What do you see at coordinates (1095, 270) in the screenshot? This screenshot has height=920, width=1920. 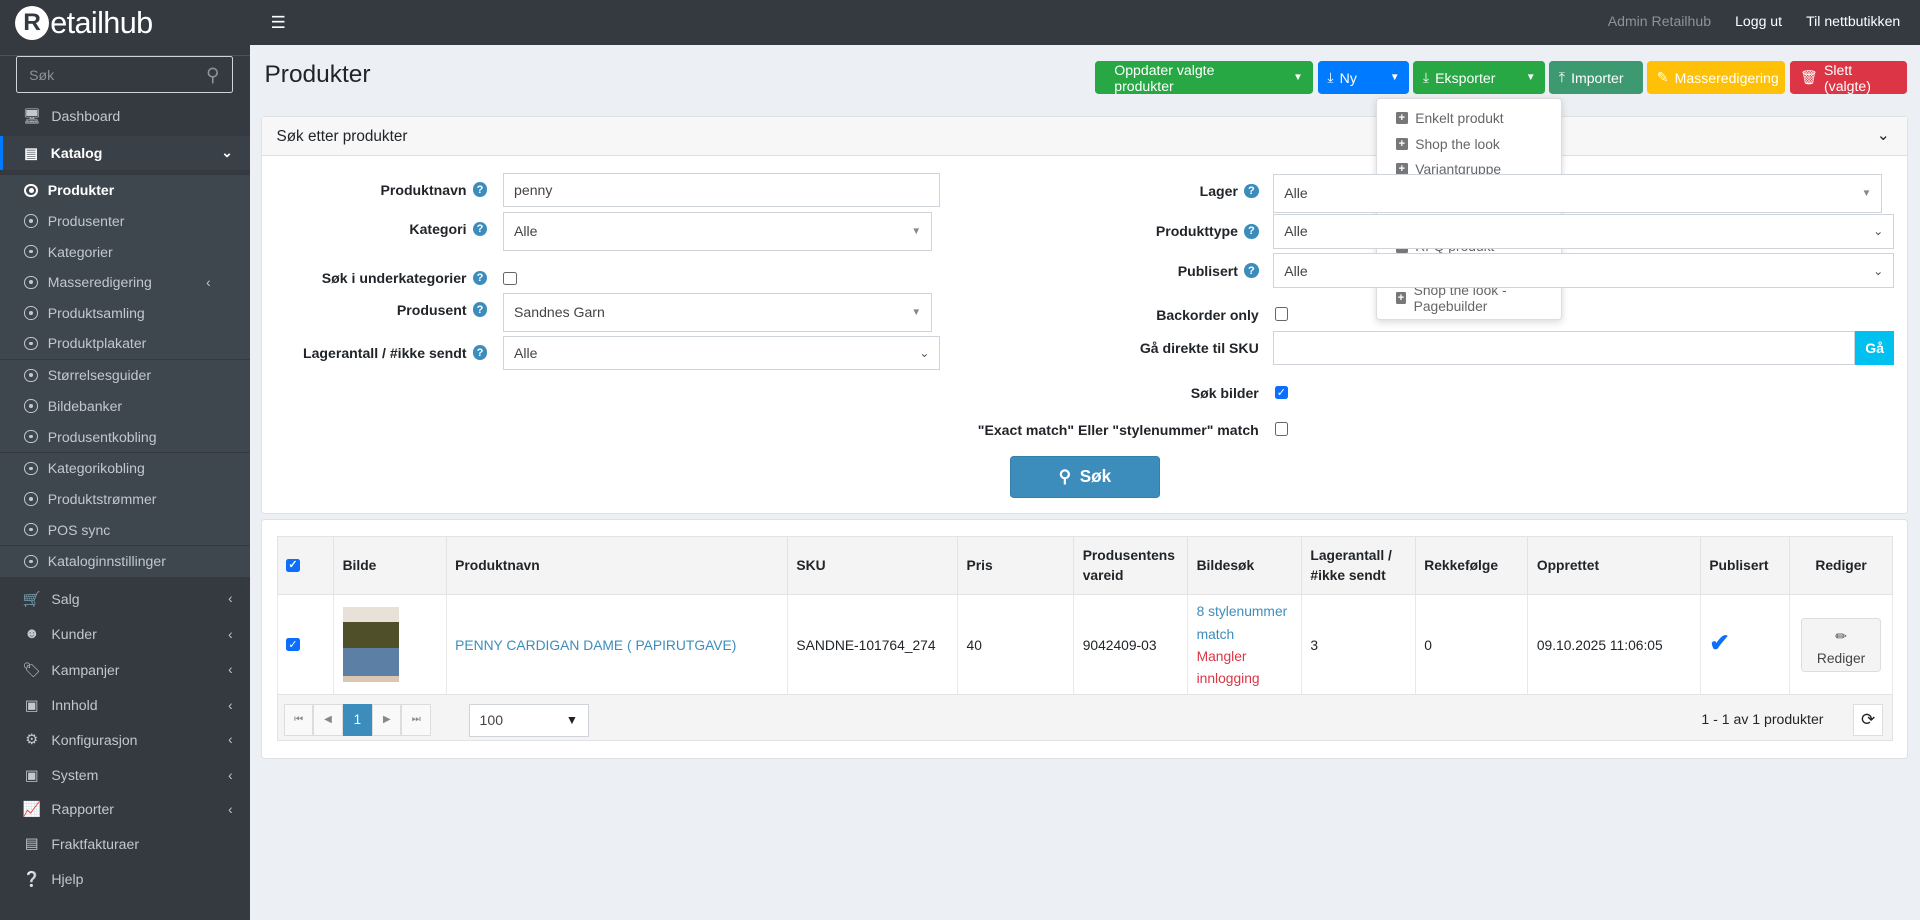 I see `label-right-2: Publisert?` at bounding box center [1095, 270].